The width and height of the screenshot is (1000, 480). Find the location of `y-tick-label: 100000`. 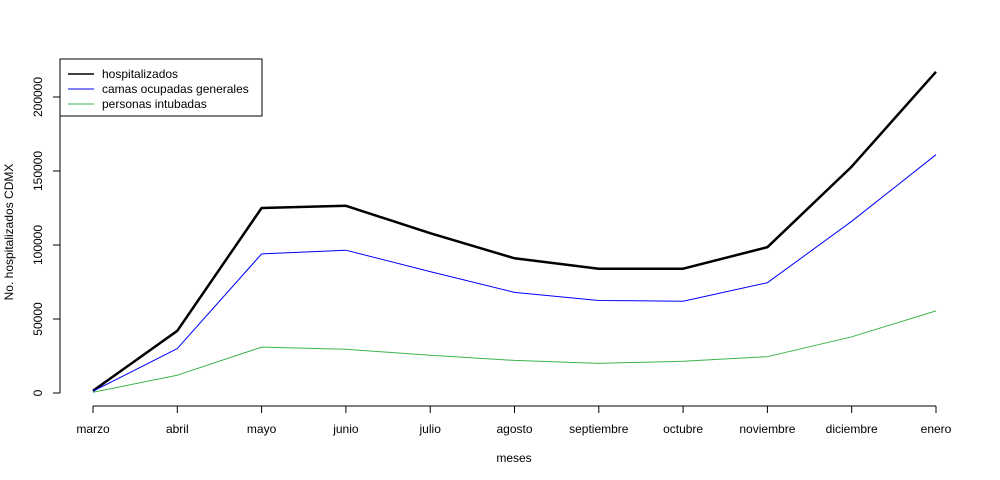

y-tick-label: 100000 is located at coordinates (38, 245).